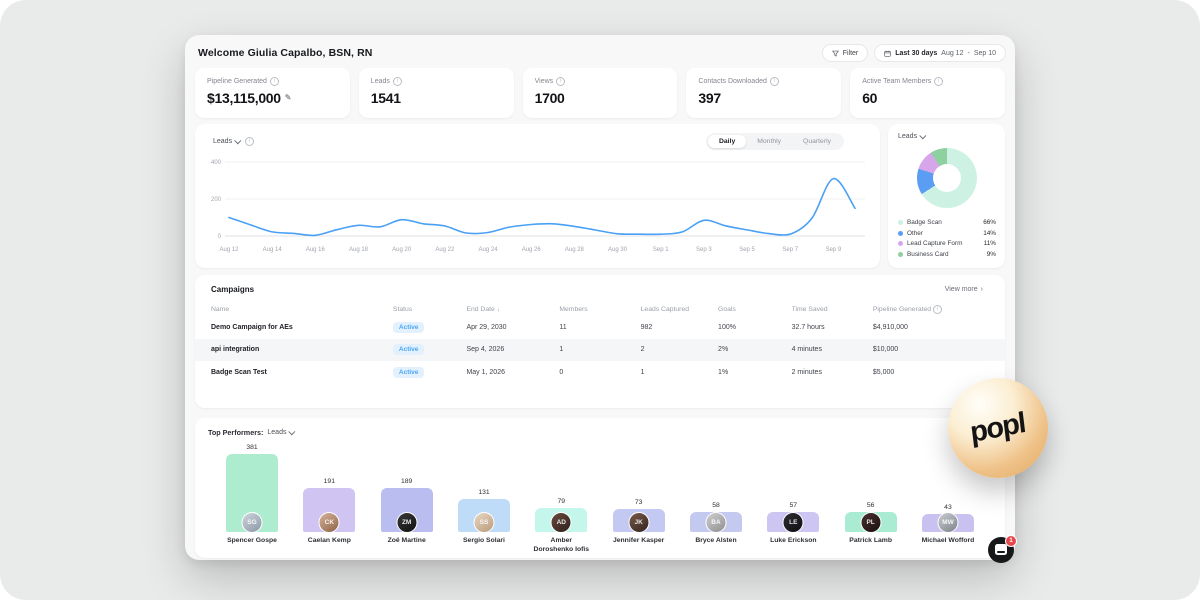 The width and height of the screenshot is (1200, 600). Describe the element at coordinates (931, 309) in the screenshot. I see `column-header: Pipeline Generated i` at that location.